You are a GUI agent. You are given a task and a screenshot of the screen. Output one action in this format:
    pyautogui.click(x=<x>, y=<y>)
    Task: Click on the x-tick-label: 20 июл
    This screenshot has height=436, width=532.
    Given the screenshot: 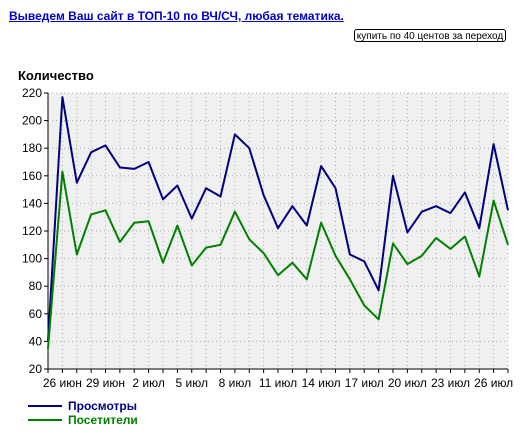 What is the action you would take?
    pyautogui.click(x=407, y=383)
    